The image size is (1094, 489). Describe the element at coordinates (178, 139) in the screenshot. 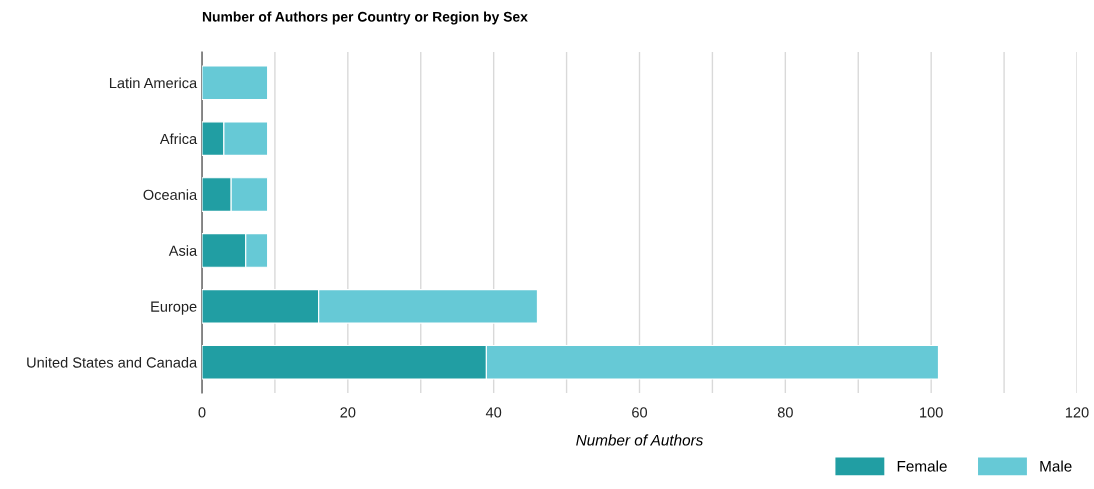

I see `y-tick-label: Africa` at that location.